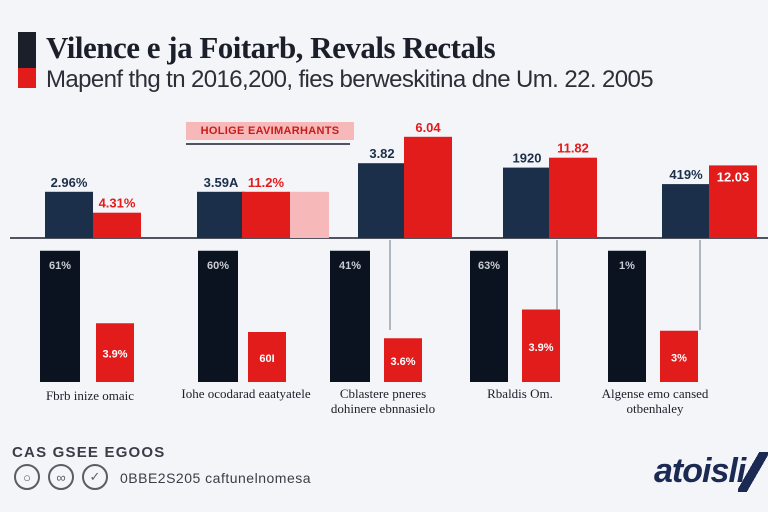 The height and width of the screenshot is (512, 768). I want to click on upper-value-label-b-5: 12.03, so click(733, 176).